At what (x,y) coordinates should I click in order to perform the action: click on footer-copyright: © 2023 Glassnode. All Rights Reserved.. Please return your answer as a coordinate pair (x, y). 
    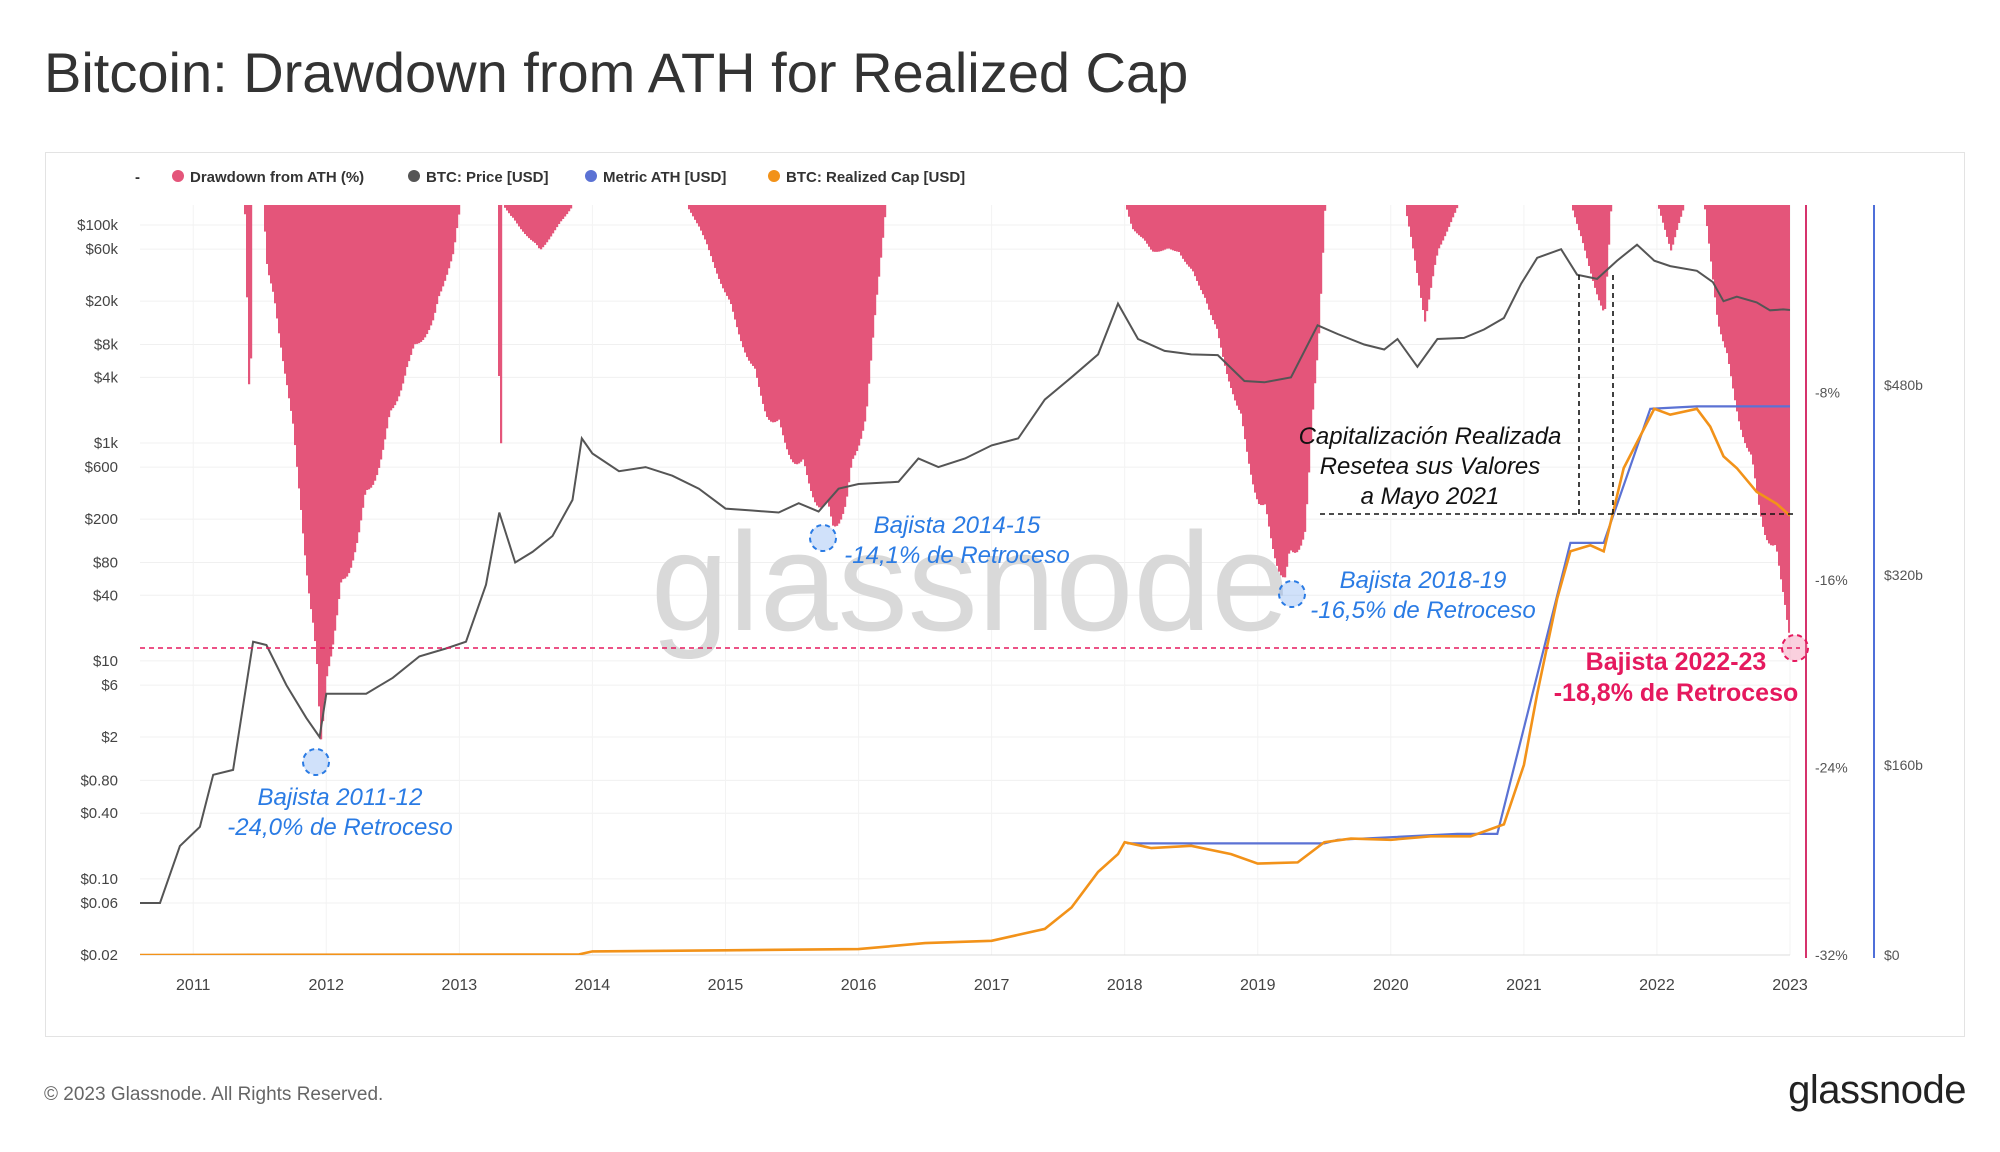
    Looking at the image, I should click on (214, 1094).